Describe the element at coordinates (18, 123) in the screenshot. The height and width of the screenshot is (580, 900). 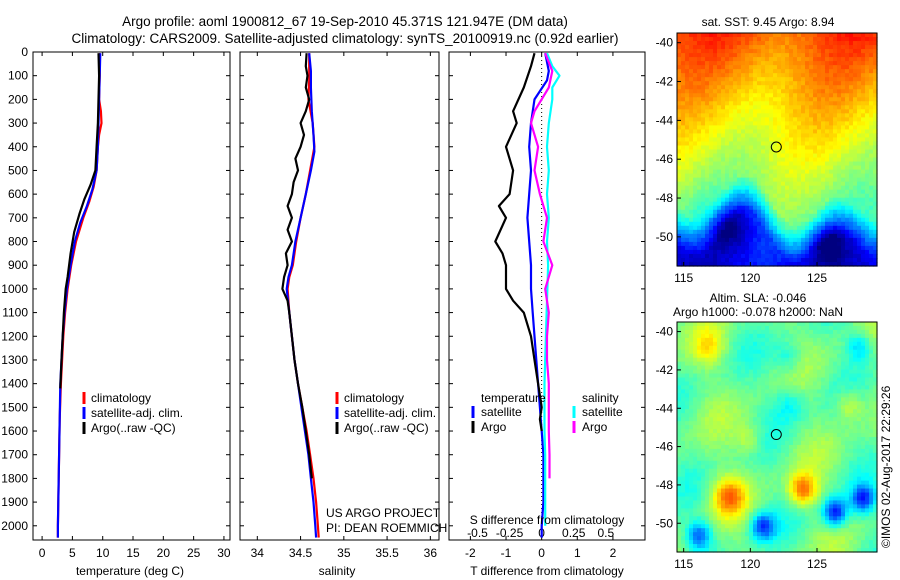
I see `depth-tick-label: 300` at that location.